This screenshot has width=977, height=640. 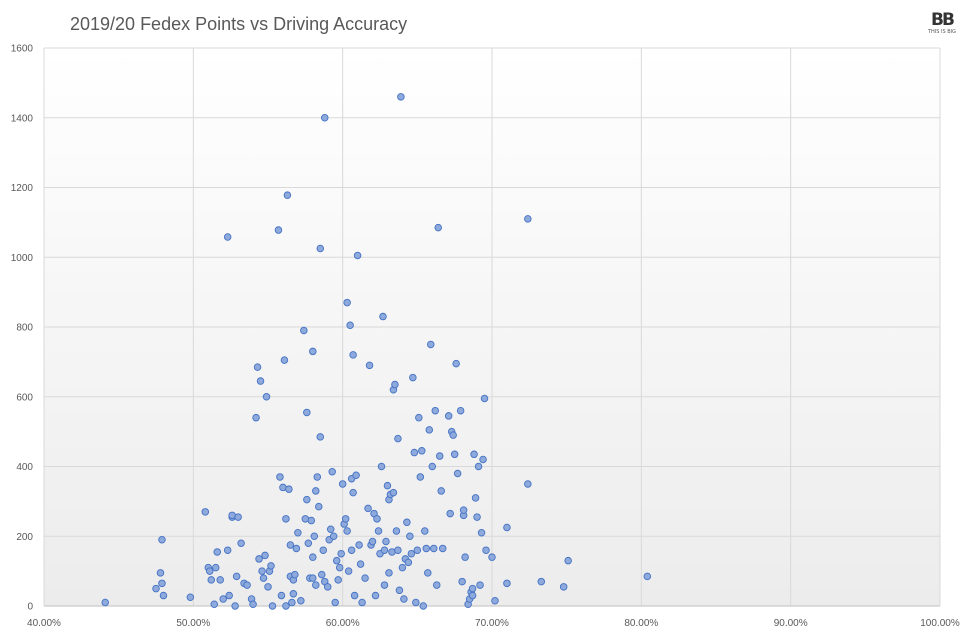 I want to click on x-tick-label: 70.00%, so click(x=492, y=623).